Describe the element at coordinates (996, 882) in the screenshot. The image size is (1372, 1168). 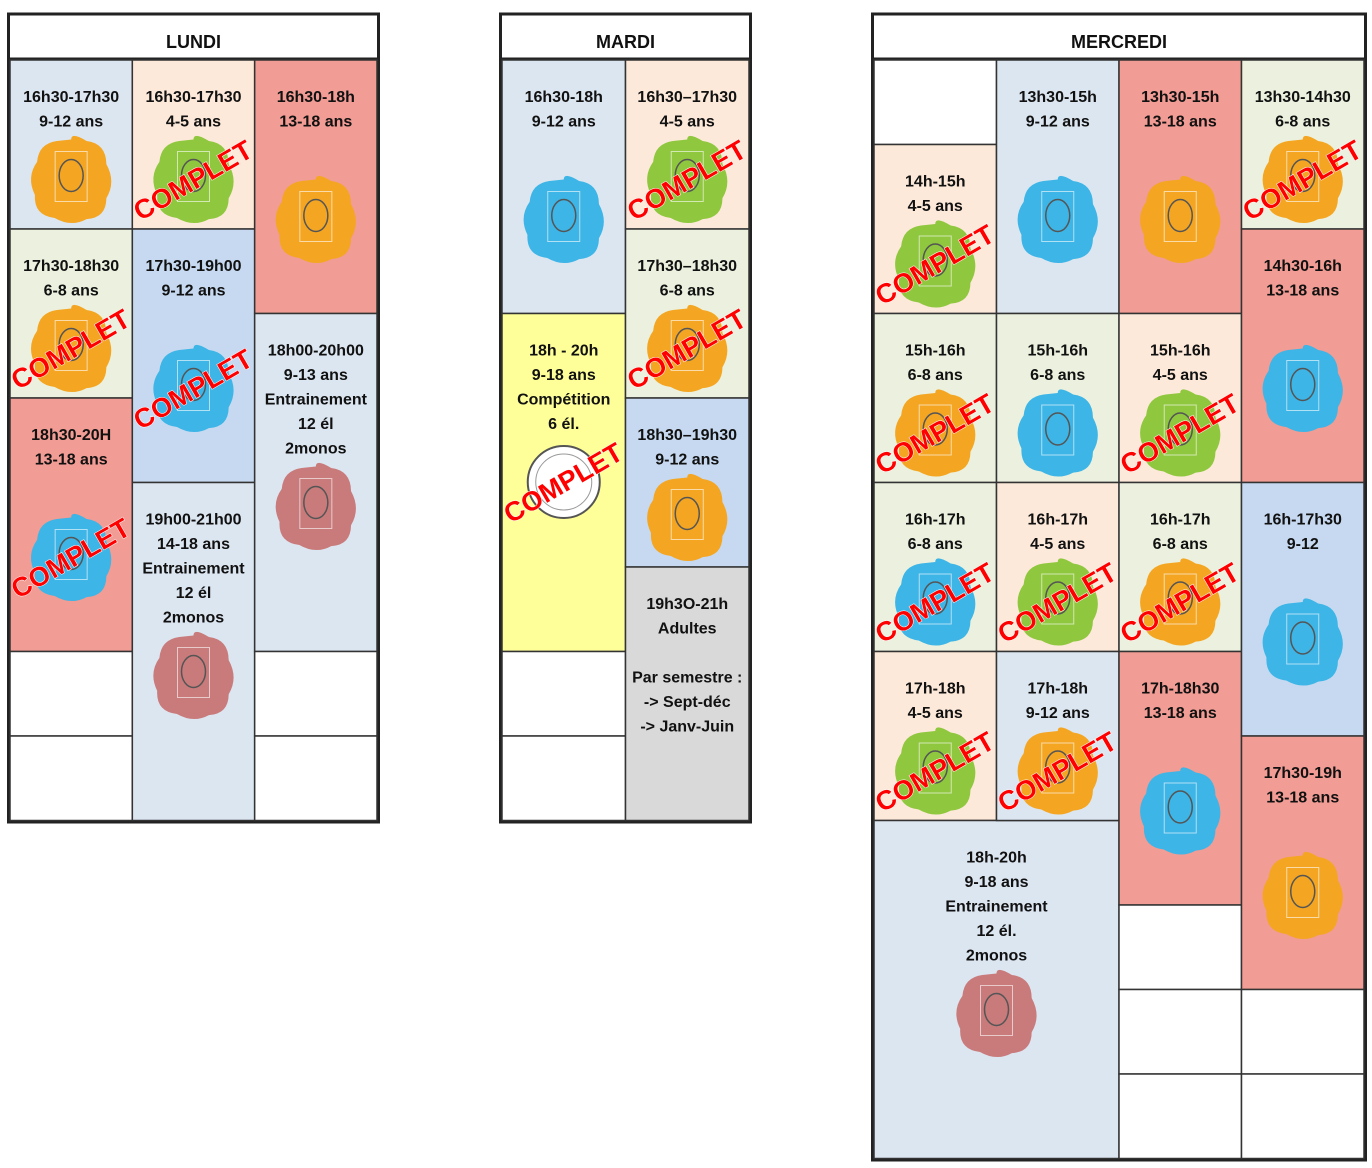
I see `cell-text: 9-18 ans` at that location.